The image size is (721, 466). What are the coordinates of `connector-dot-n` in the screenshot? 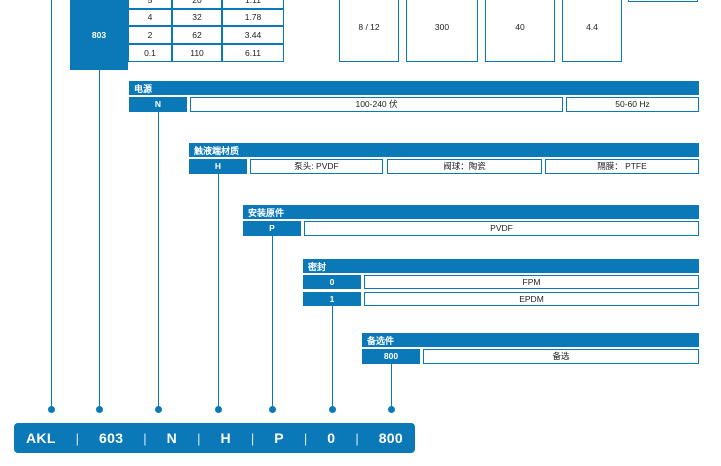 It's located at (158, 409).